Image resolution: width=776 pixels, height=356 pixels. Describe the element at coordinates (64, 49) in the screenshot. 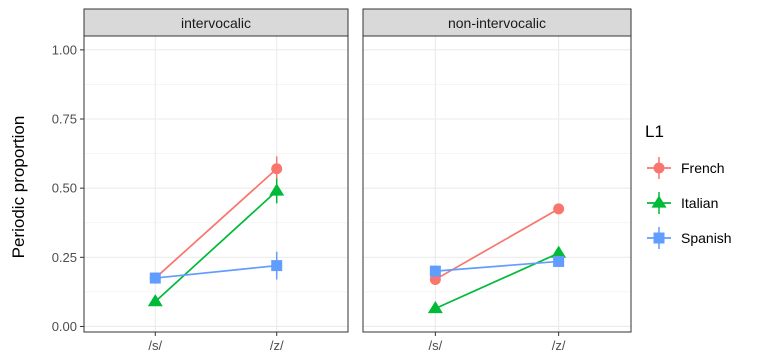

I see `y-tick-label: 1.00` at that location.